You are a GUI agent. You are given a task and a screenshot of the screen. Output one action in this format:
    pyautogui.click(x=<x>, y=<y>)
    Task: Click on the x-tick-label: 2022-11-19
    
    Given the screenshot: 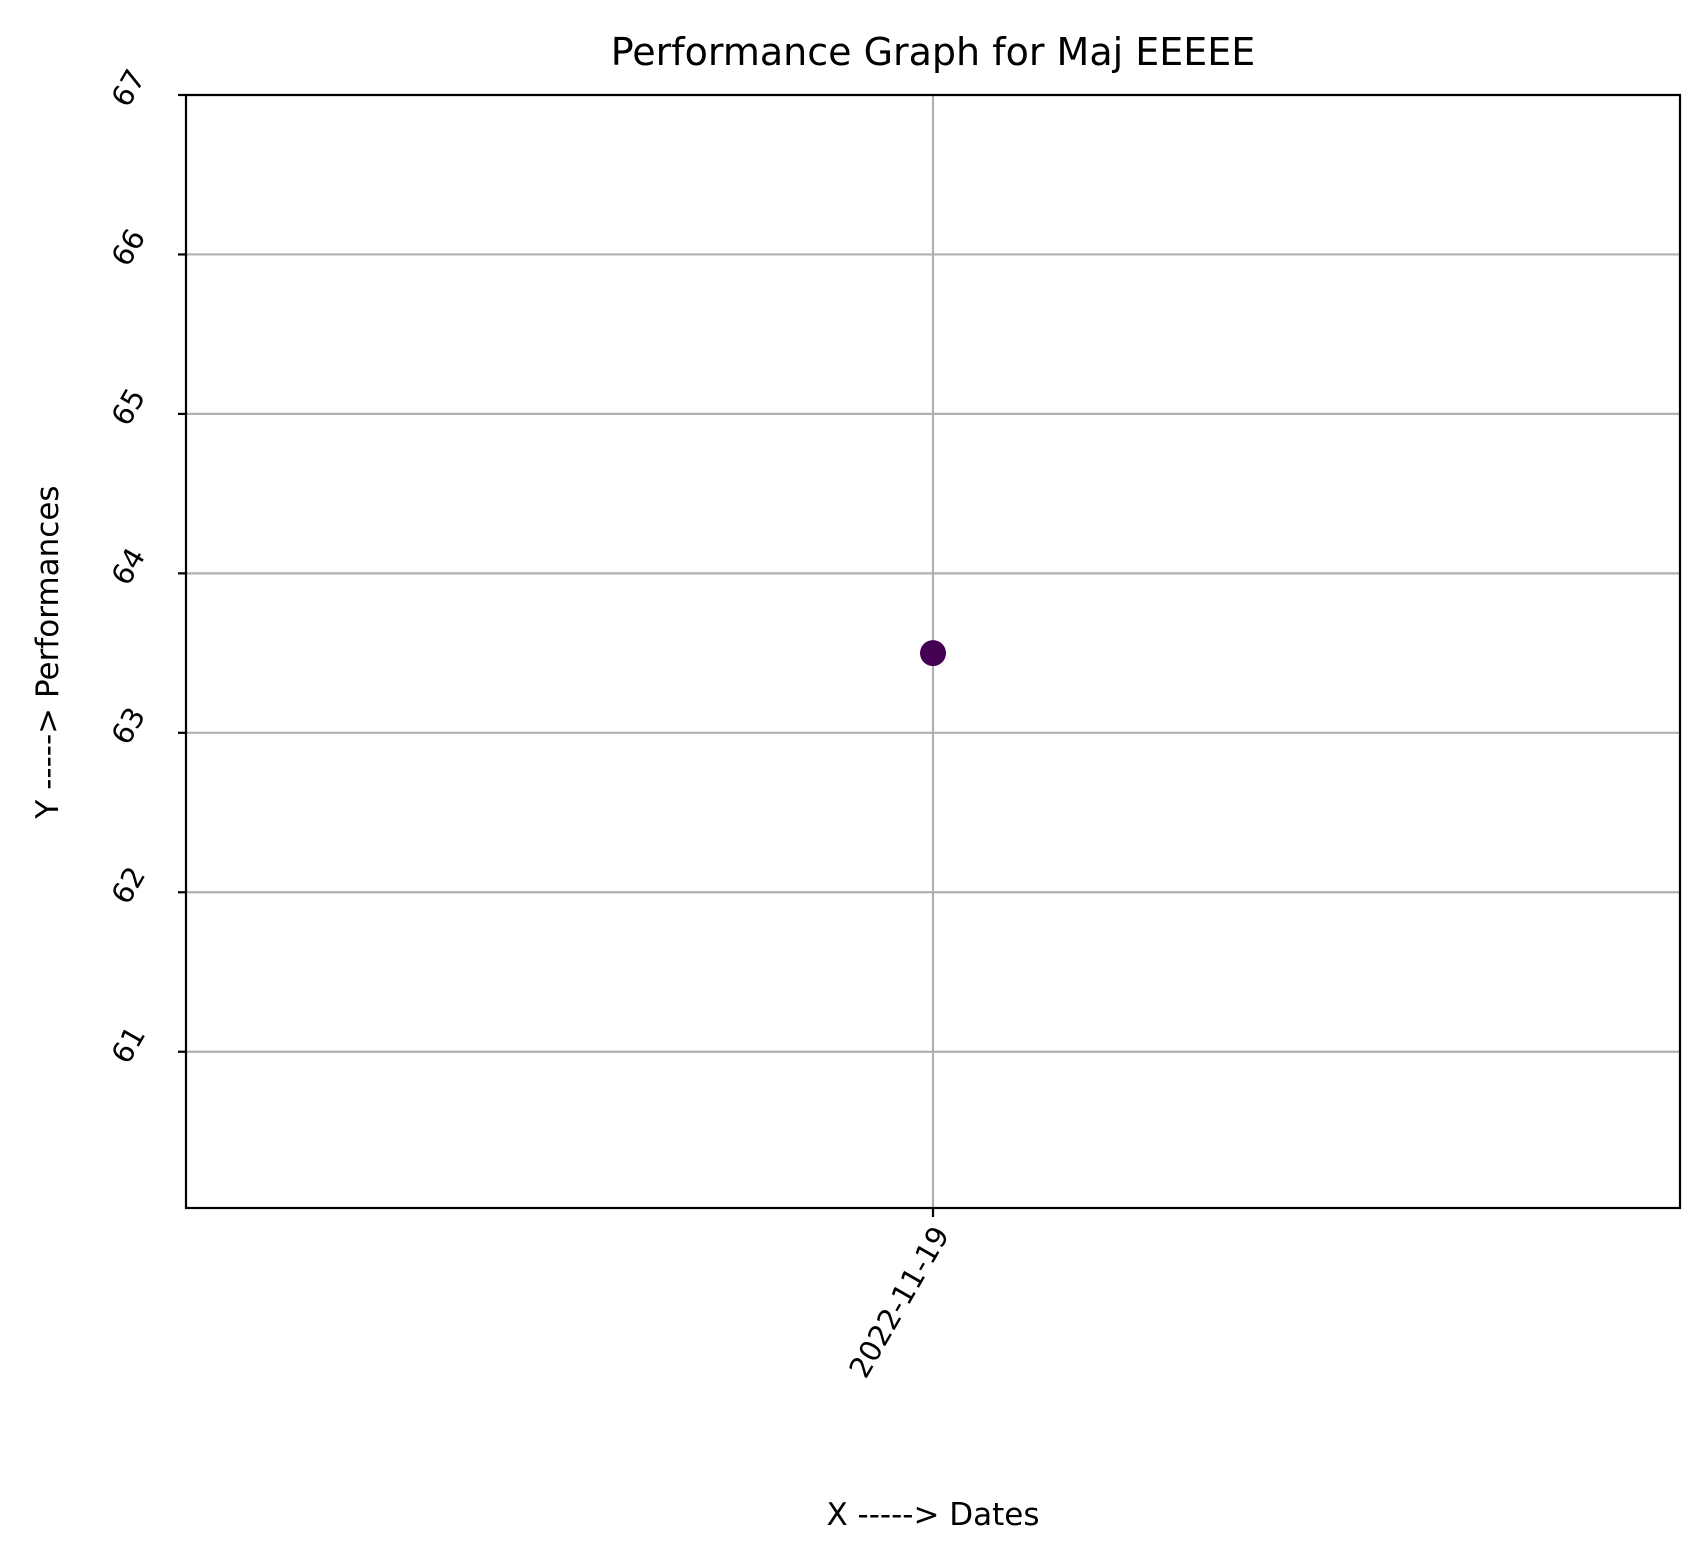 What is the action you would take?
    pyautogui.click(x=899, y=1302)
    